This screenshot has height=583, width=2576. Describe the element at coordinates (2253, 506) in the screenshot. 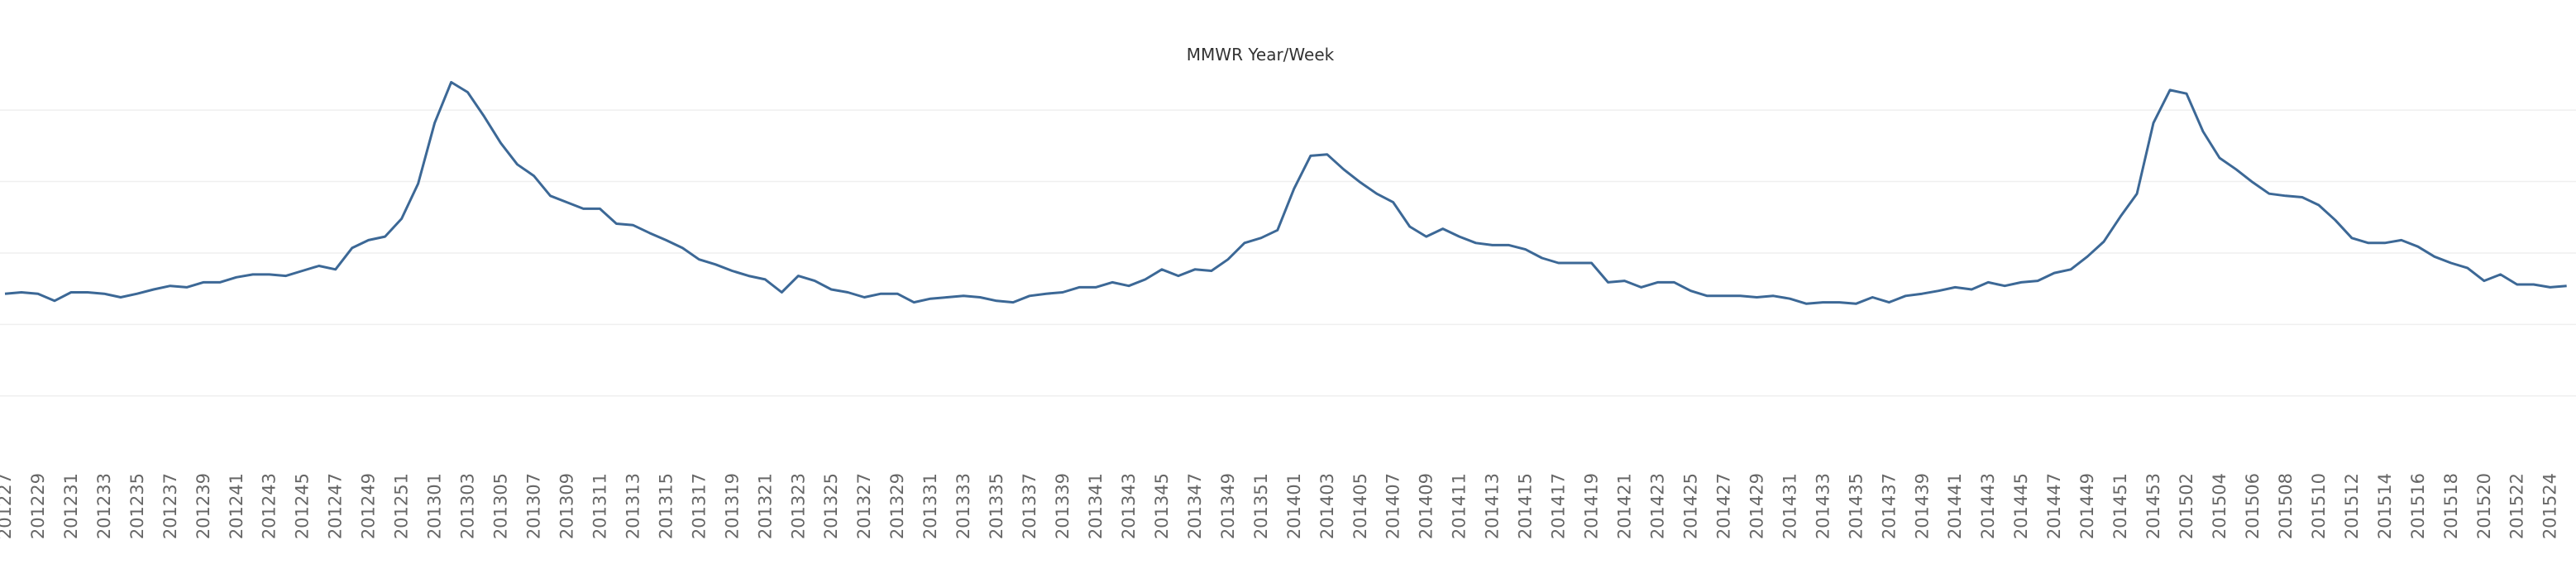

I see `x-tick-label: 201506` at that location.